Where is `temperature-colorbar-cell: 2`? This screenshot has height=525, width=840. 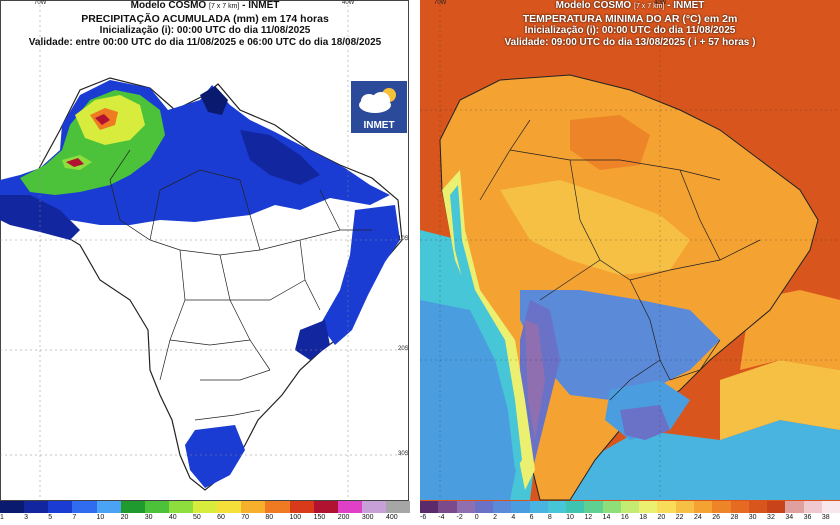 temperature-colorbar-cell: 2 is located at coordinates (502, 513).